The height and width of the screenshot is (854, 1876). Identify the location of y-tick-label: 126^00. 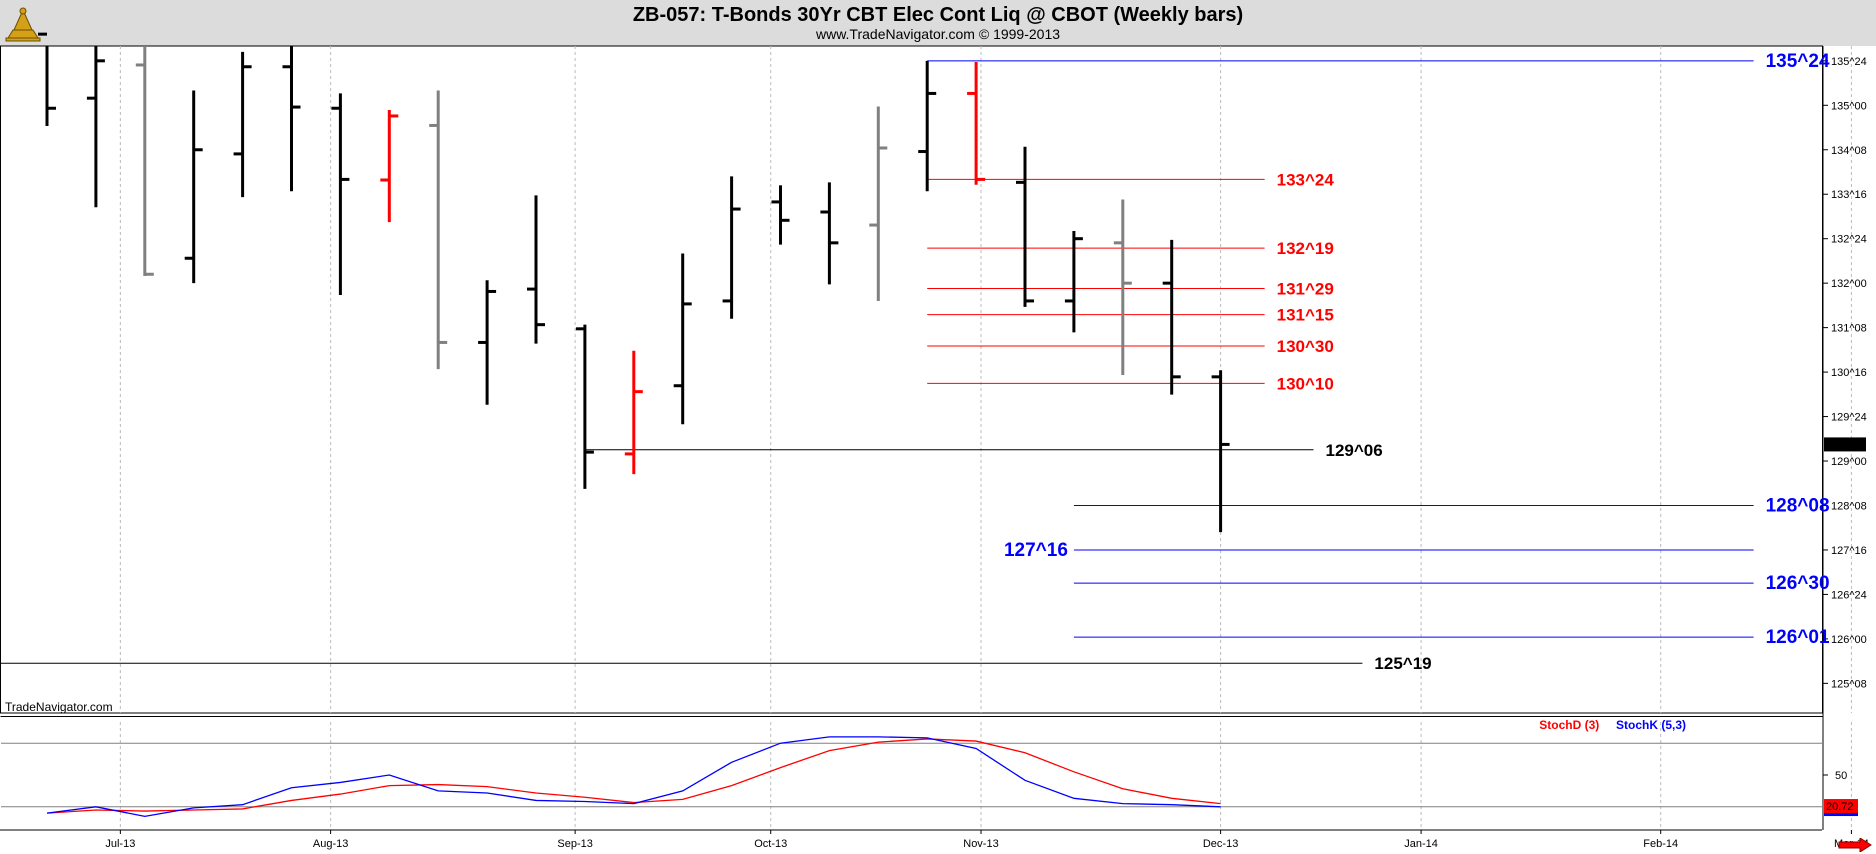
(1849, 640).